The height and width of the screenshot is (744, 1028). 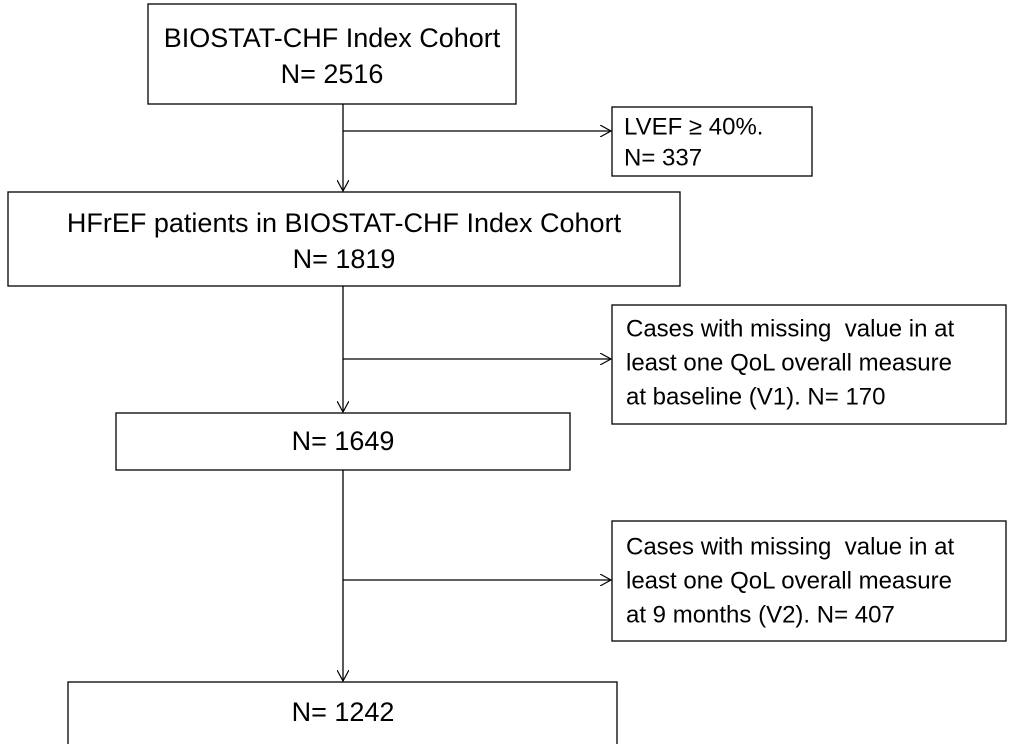 What do you see at coordinates (344, 259) in the screenshot?
I see `node-text: N= 1819` at bounding box center [344, 259].